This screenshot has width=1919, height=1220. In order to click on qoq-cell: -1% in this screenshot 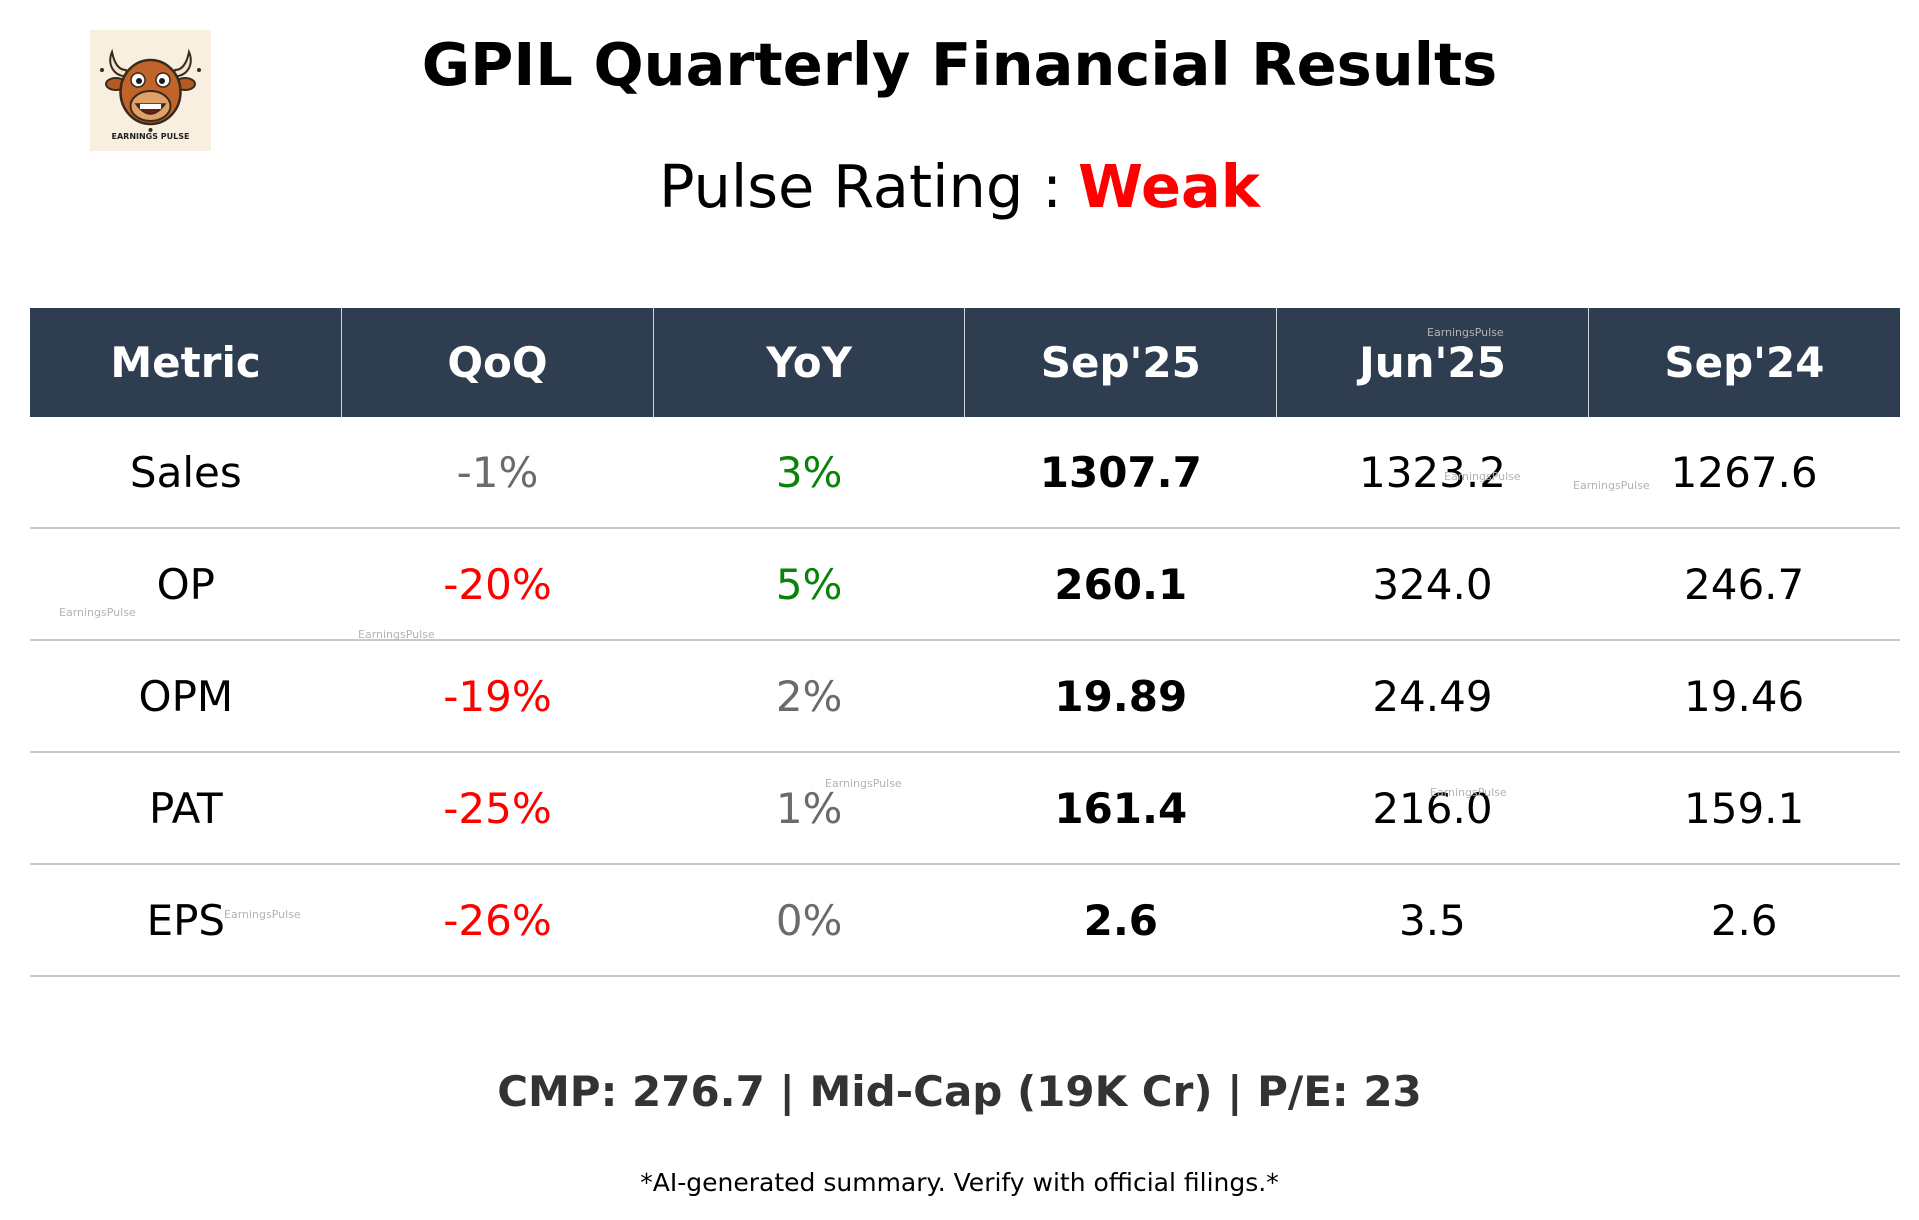, I will do `click(497, 473)`.